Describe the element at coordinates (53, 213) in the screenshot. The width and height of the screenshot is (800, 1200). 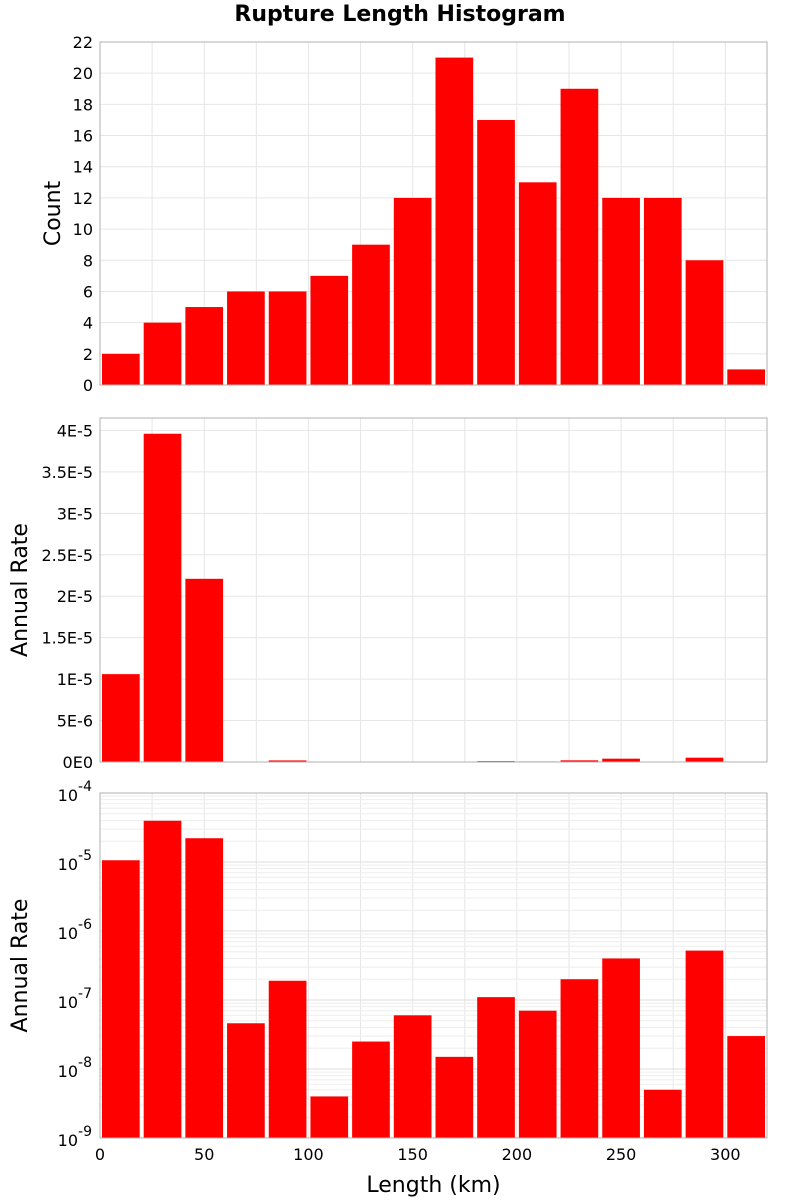
I see `y-axis-label: Count` at that location.